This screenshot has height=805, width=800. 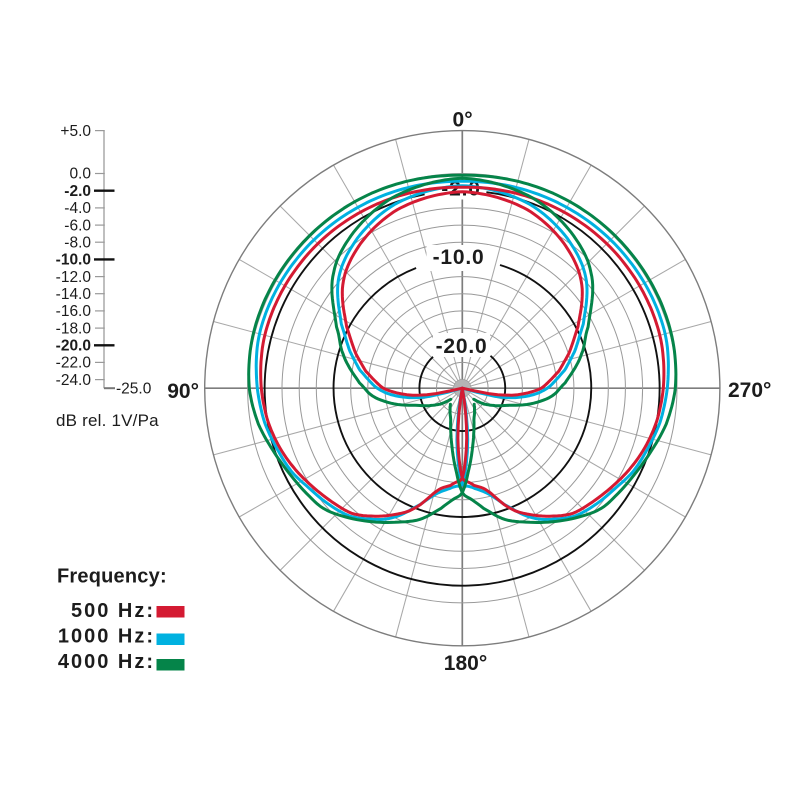 What do you see at coordinates (749, 390) in the screenshot?
I see `svg-text: 270°` at bounding box center [749, 390].